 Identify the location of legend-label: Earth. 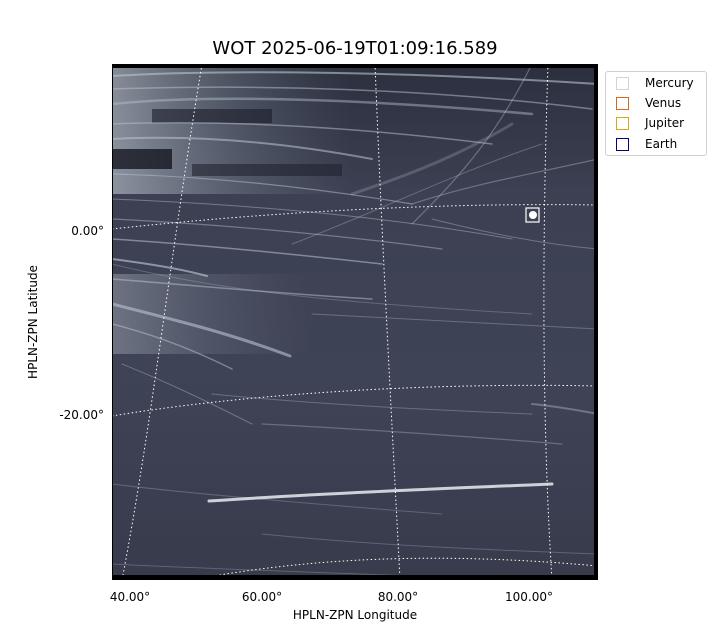
(661, 144).